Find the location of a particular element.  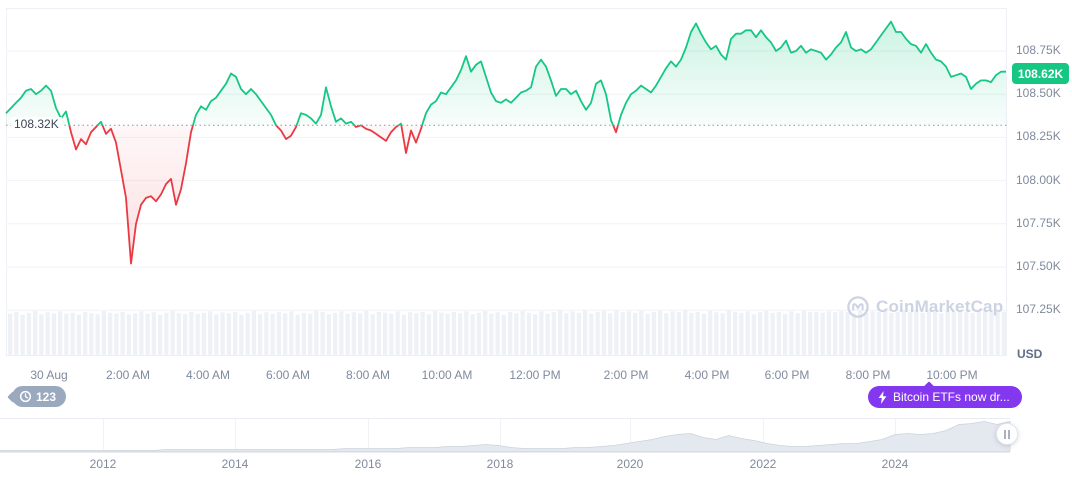

navigator-year-label: 2014 is located at coordinates (235, 464).